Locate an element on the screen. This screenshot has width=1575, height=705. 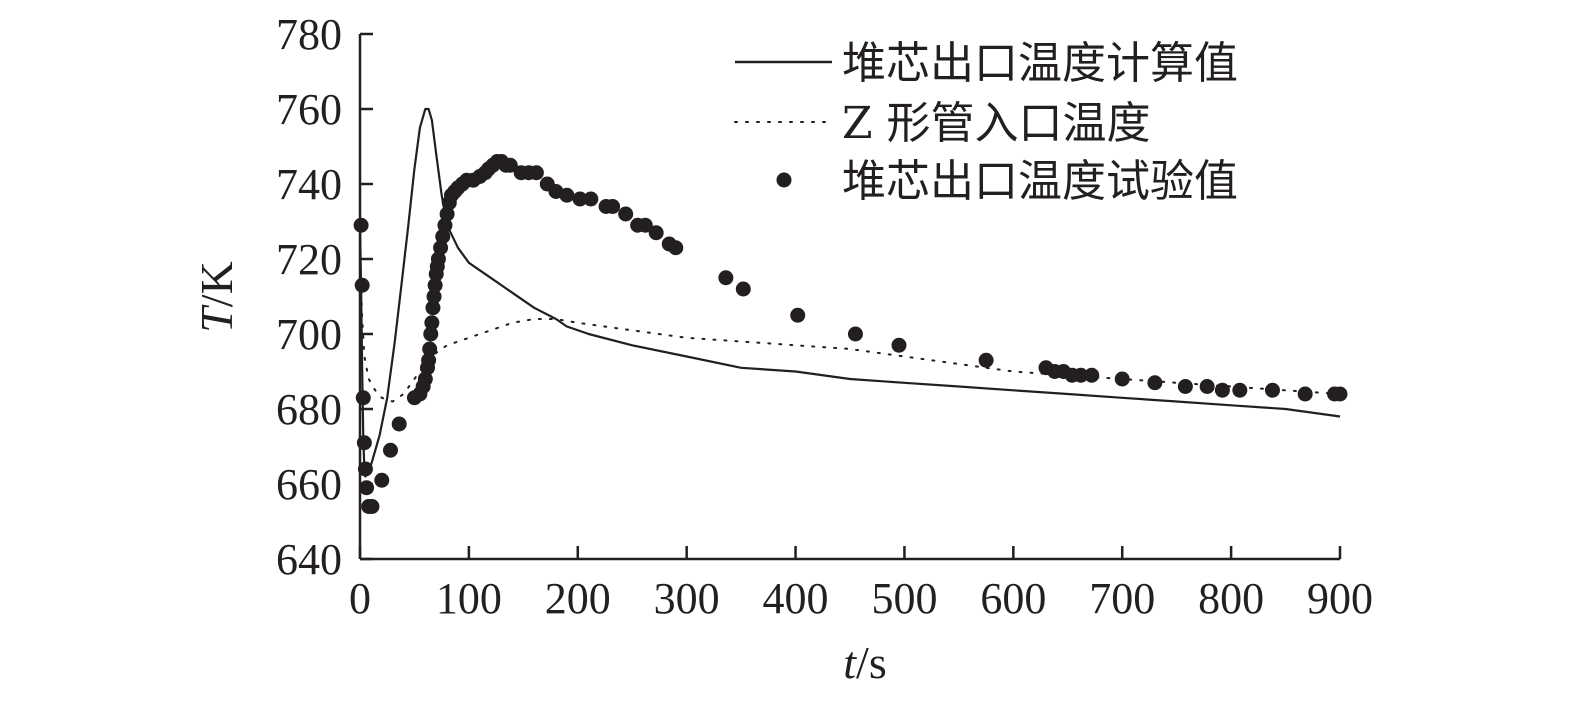
y-tick-label: 700 is located at coordinates (309, 334).